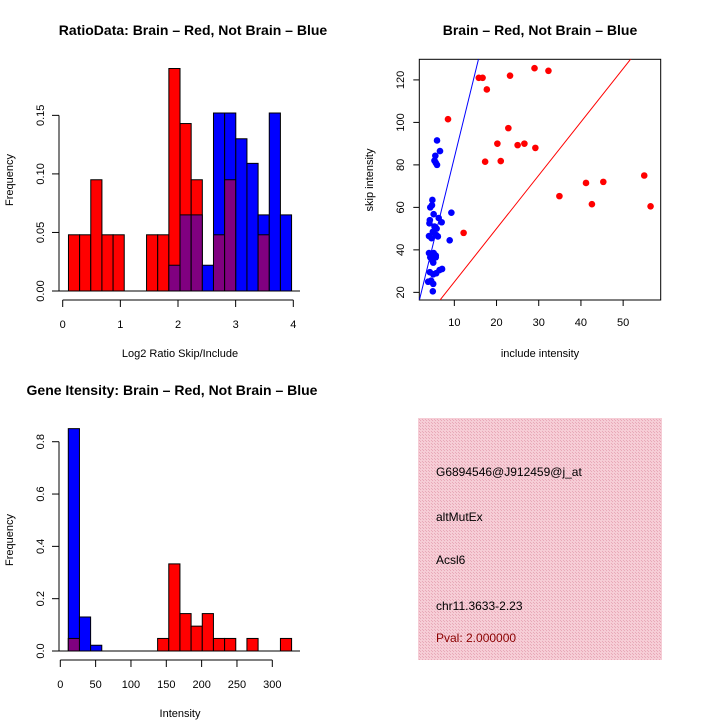 The image size is (720, 720). Describe the element at coordinates (401, 80) in the screenshot. I see `y-tick-label: 120` at that location.